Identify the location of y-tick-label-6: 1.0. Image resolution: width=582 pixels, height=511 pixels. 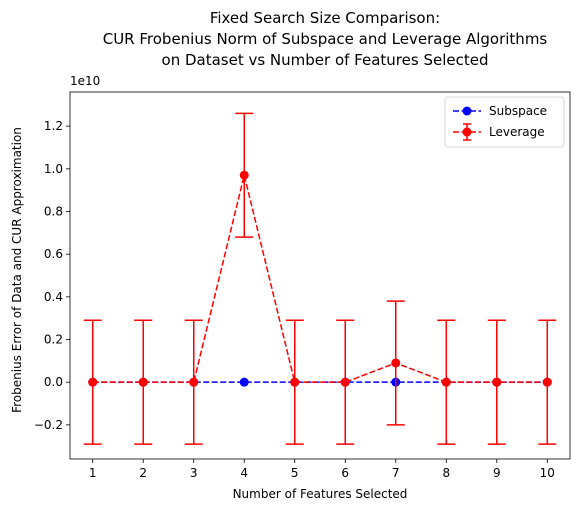
(53, 169).